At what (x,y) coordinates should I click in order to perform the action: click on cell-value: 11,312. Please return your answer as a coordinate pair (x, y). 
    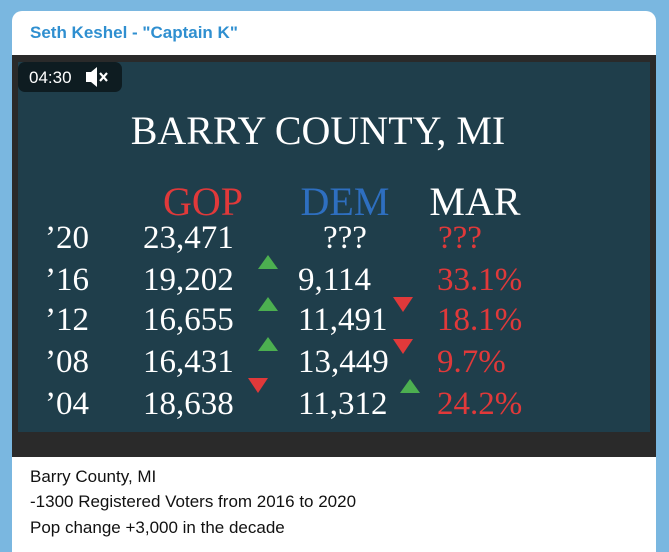
    Looking at the image, I should click on (343, 404).